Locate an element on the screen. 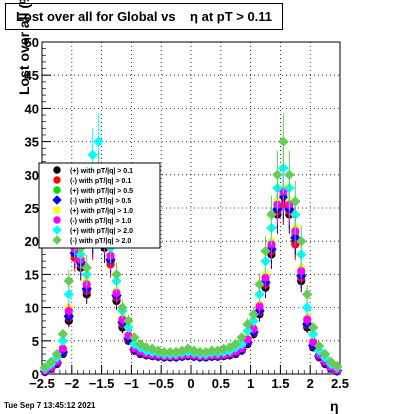  timestamp: Tue Sep 7 13:45:12 2021 is located at coordinates (50, 405).